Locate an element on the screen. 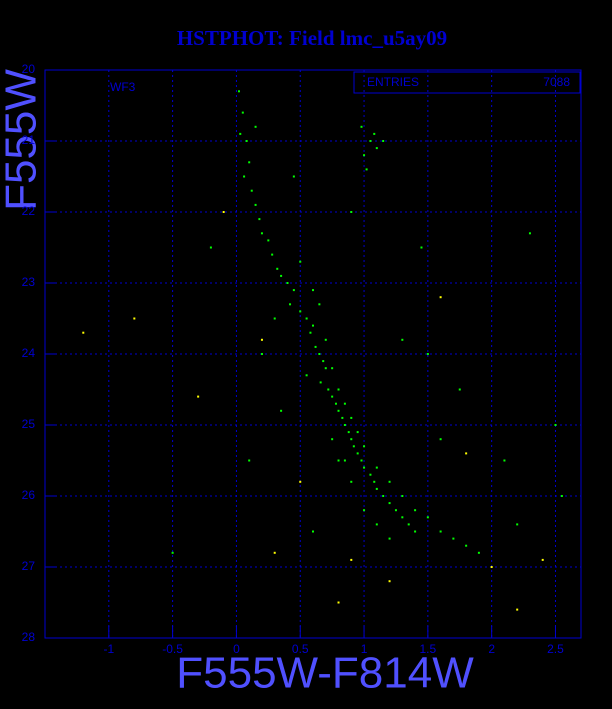 This screenshot has height=709, width=612. y-tick-label: 22 is located at coordinates (29, 211).